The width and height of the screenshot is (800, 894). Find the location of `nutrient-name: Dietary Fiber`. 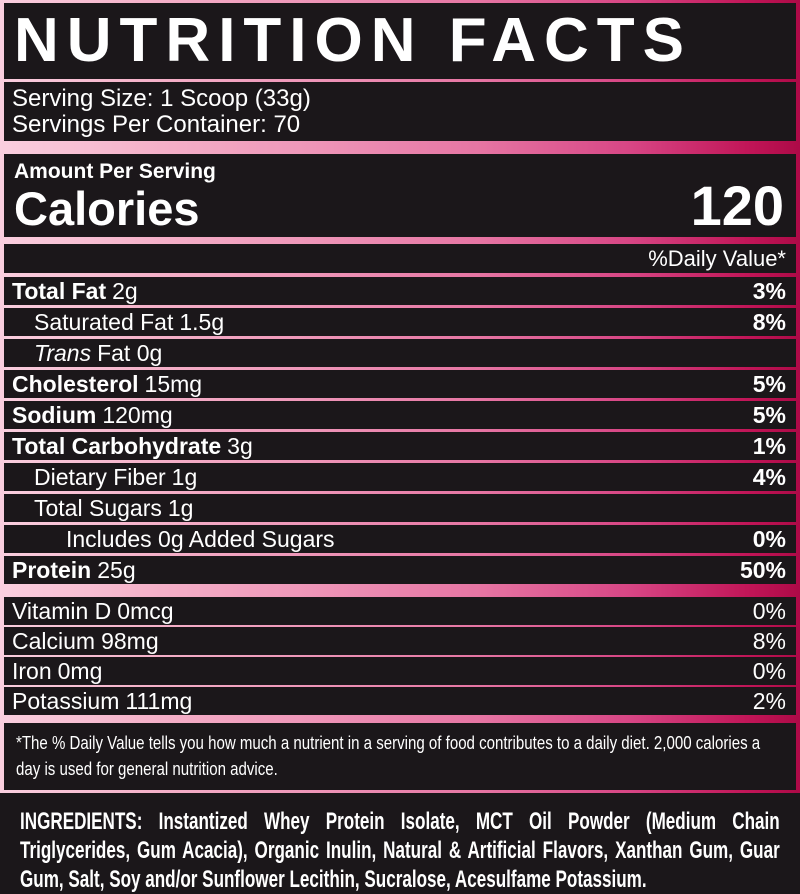

nutrient-name: Dietary Fiber is located at coordinates (100, 476).